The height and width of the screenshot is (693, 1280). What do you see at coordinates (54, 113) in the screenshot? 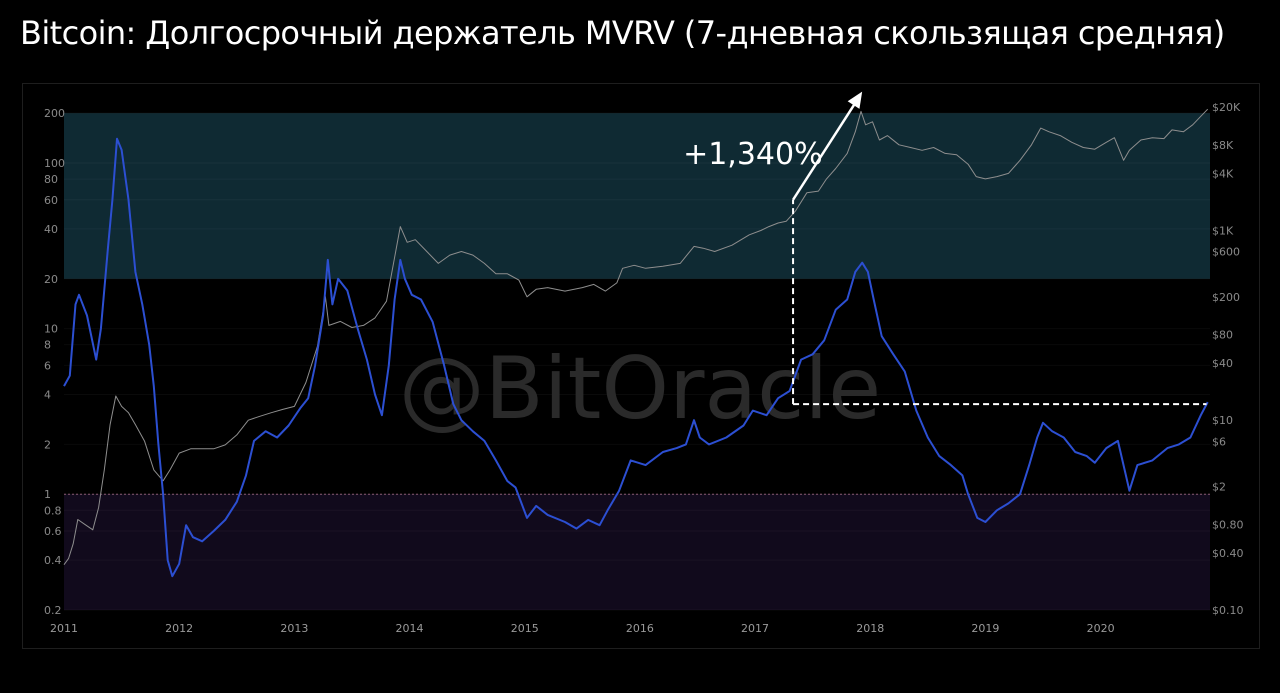
I see `left-tick-label: 200` at bounding box center [54, 113].